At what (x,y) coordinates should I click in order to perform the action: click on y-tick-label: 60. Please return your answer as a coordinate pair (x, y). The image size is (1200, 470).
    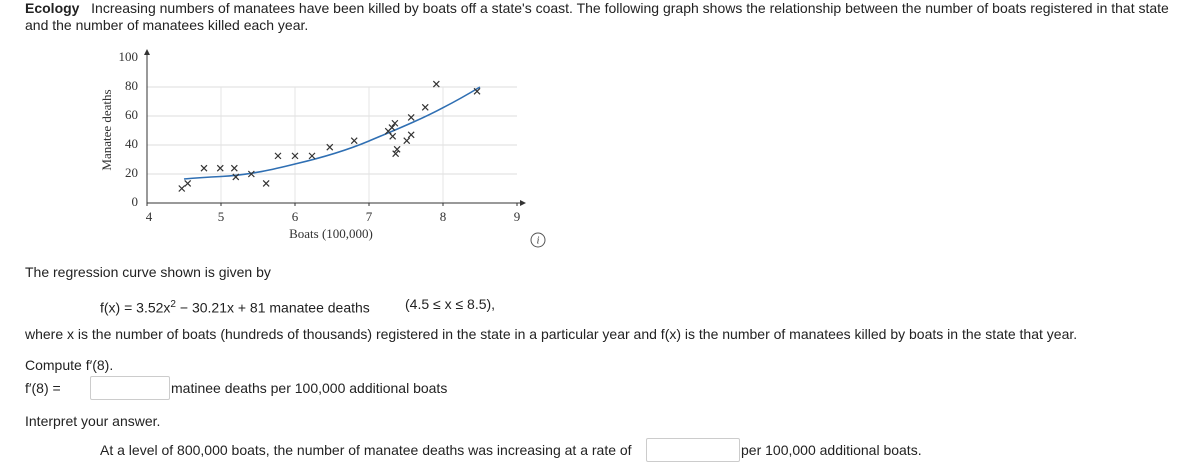
    Looking at the image, I should click on (131, 114).